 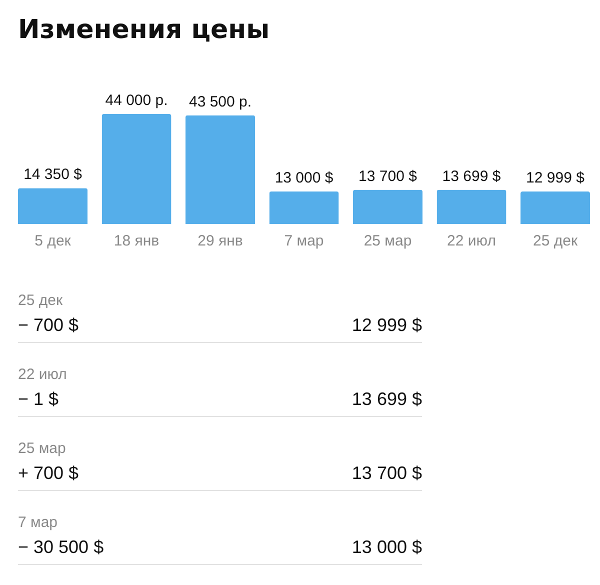 What do you see at coordinates (40, 300) in the screenshot?
I see `text: 25 дек` at bounding box center [40, 300].